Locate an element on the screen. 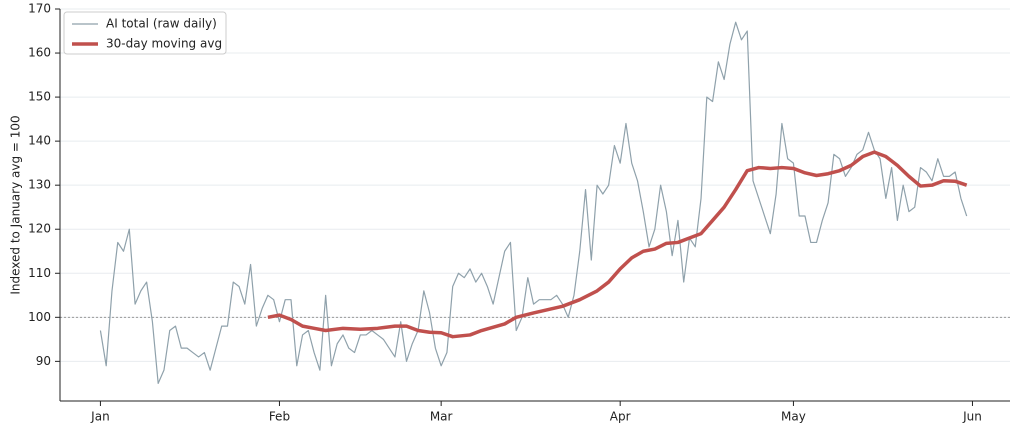  y-tick-label: 170 is located at coordinates (39, 9).